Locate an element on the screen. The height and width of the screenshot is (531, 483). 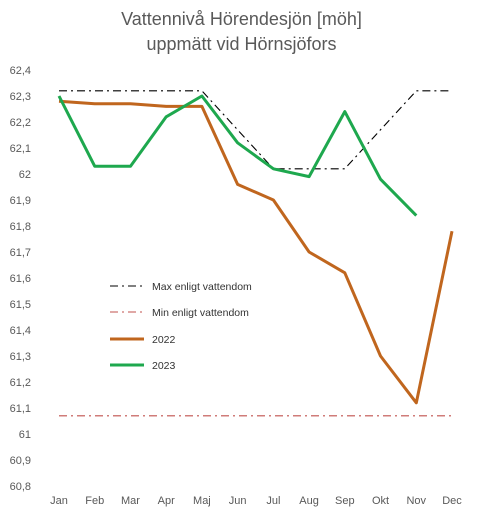
y-tick-label: 61,5 is located at coordinates (20, 305).